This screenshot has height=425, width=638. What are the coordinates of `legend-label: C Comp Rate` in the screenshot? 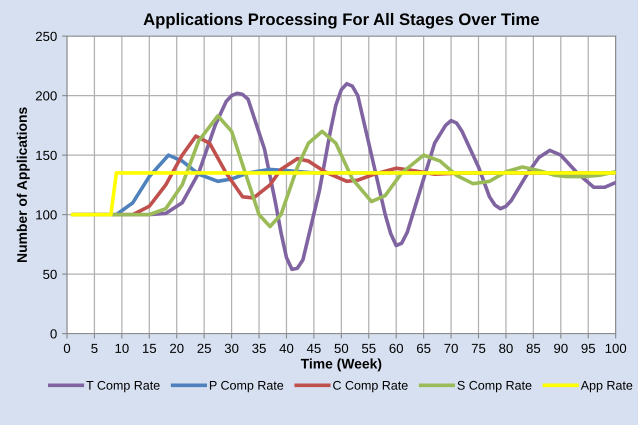 It's located at (370, 386).